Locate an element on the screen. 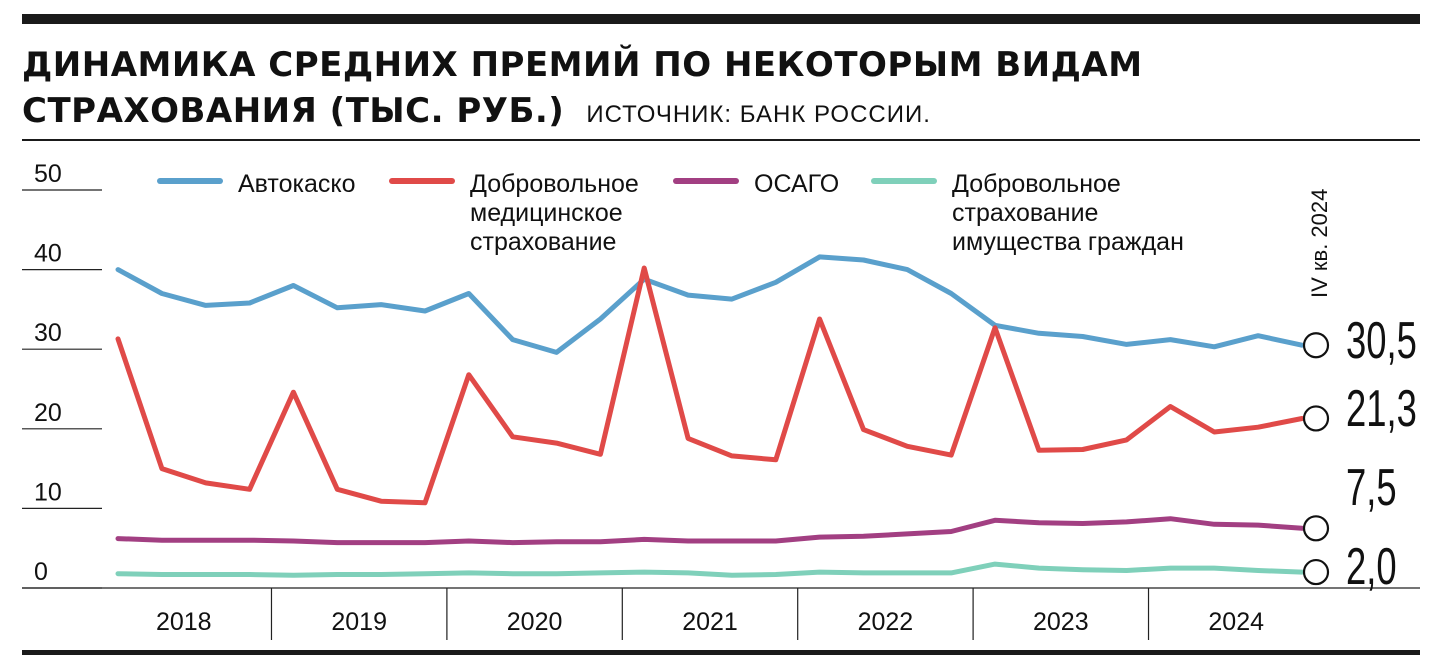 The image size is (1440, 662). x-tick-label-2020: 2020 is located at coordinates (535, 622).